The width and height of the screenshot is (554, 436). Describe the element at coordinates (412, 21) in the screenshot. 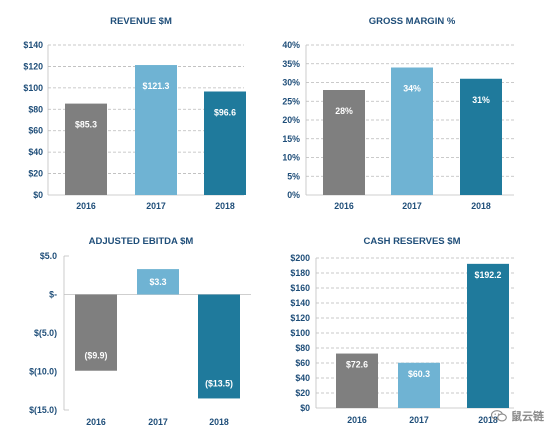

I see `chart-title: GROSS MARGIN %` at that location.